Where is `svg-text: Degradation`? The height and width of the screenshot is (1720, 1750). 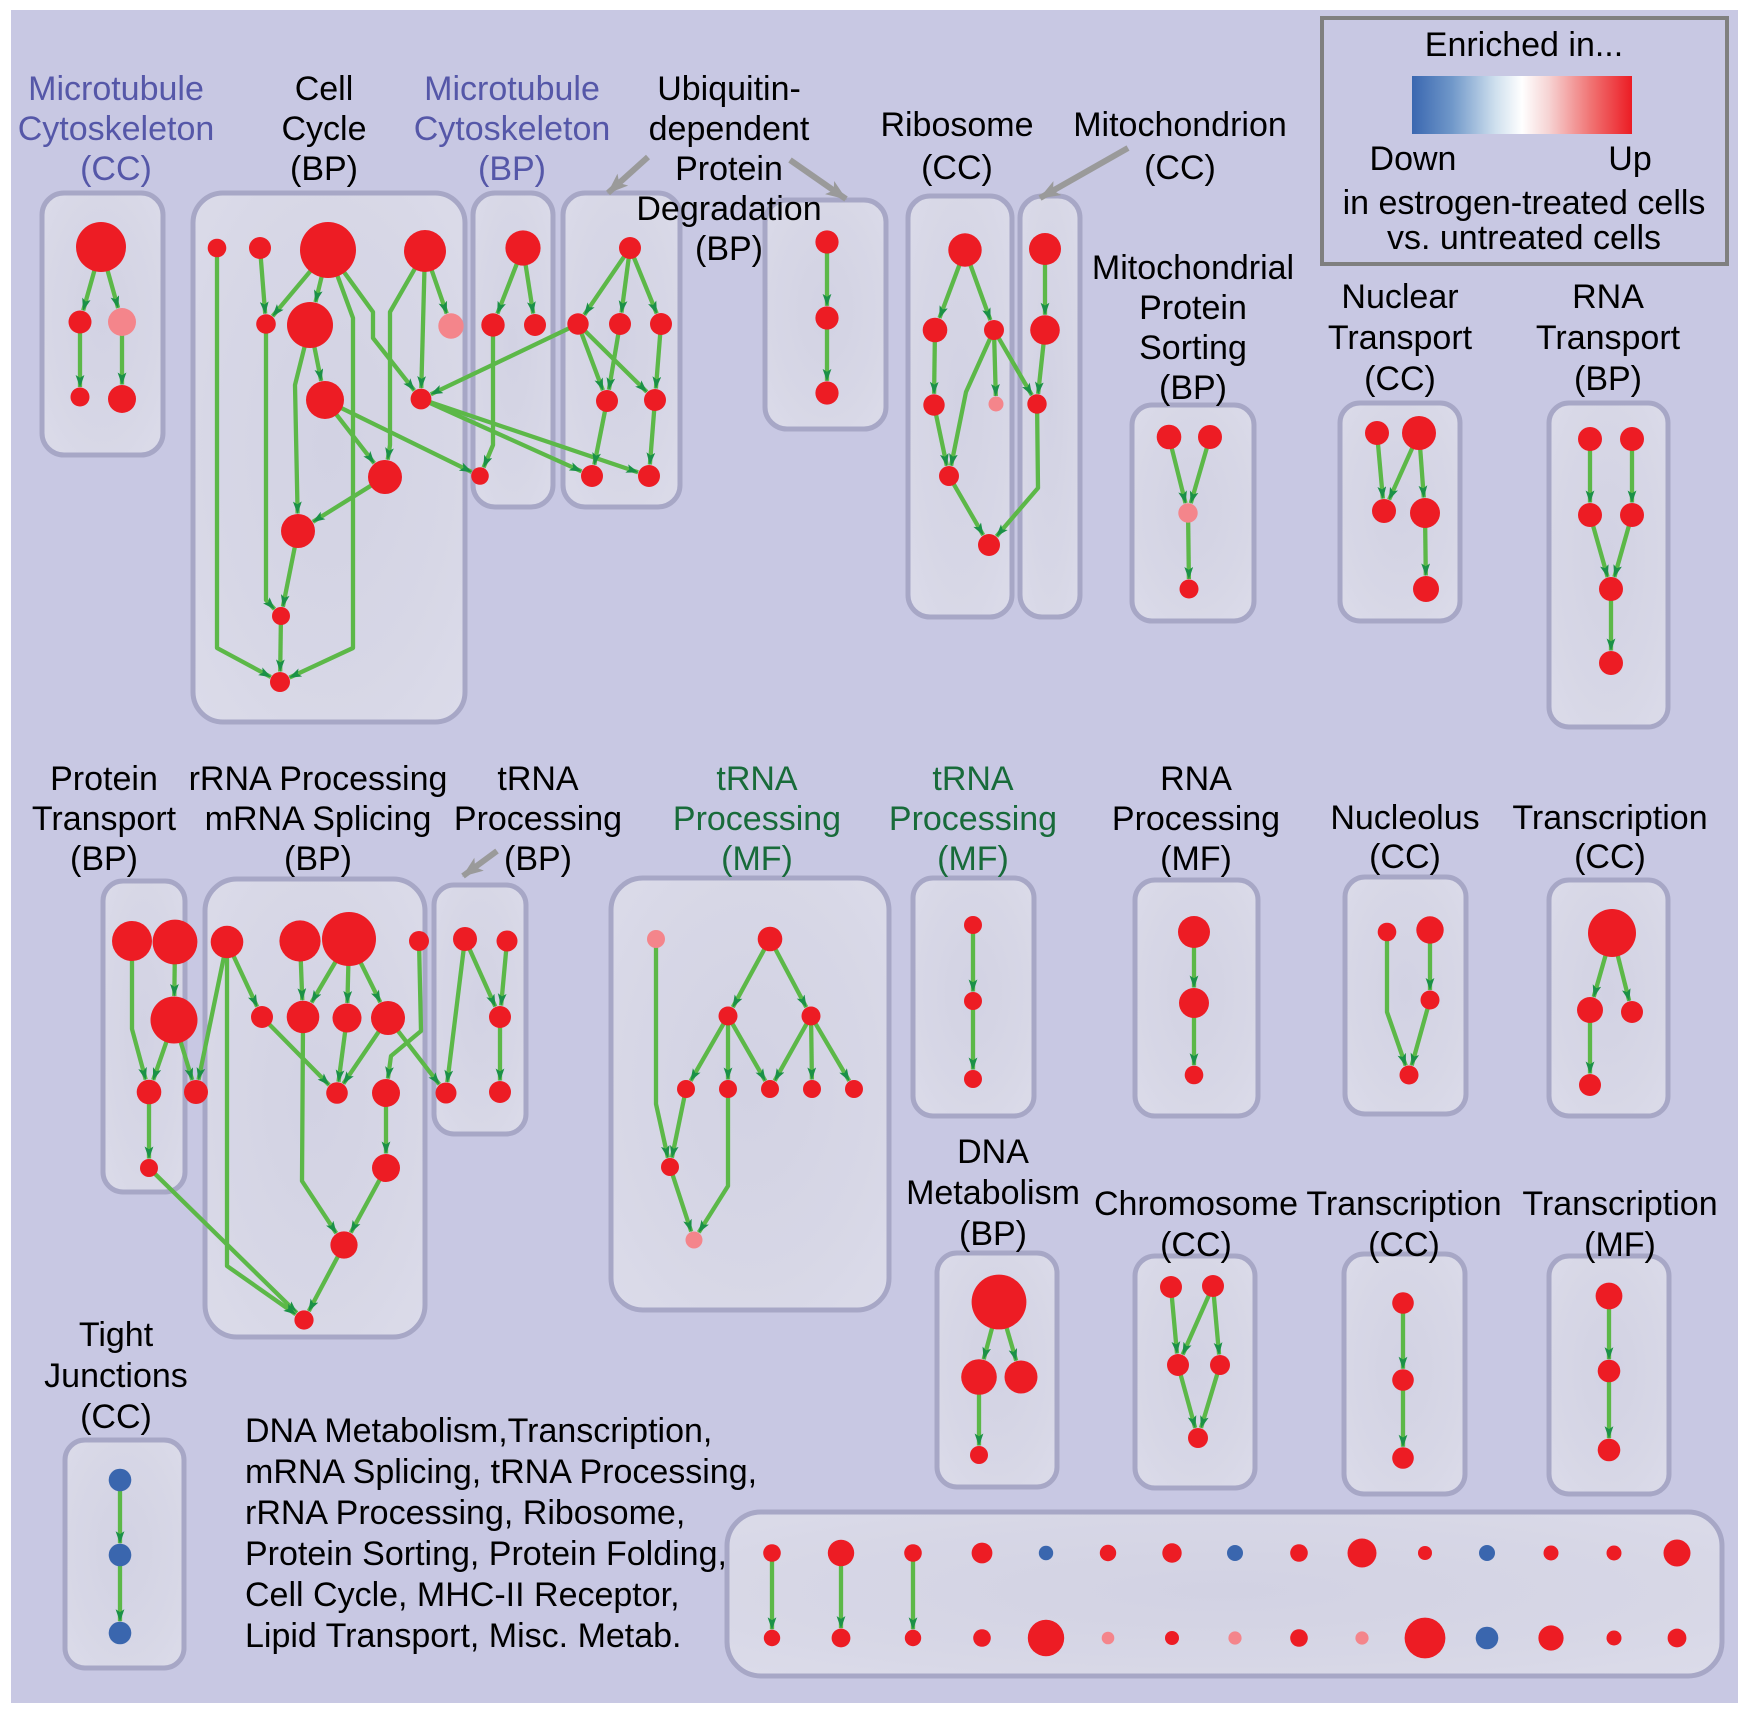 svg-text: Degradation is located at coordinates (728, 209).